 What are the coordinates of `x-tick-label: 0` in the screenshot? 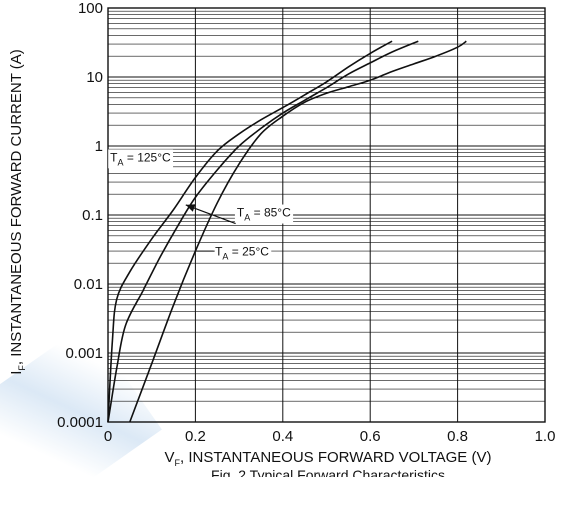 It's located at (108, 436).